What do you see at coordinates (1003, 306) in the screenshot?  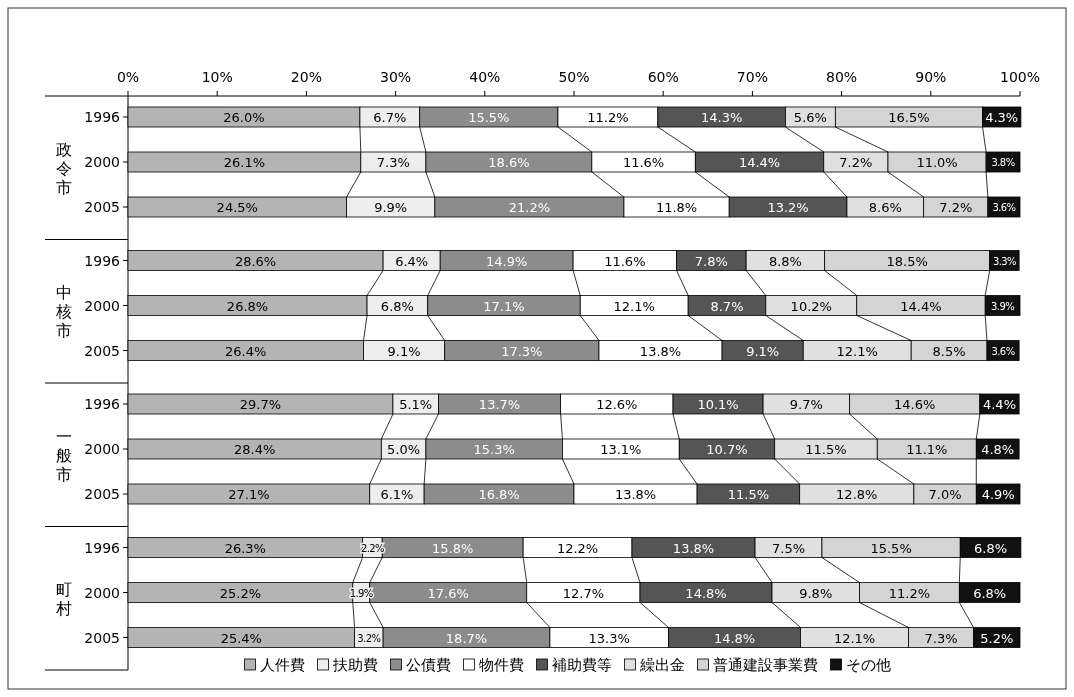 I see `data-label: 3.9%` at bounding box center [1003, 306].